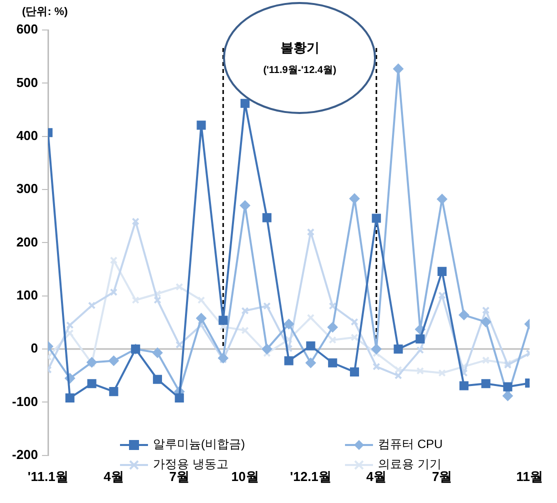 The image size is (557, 503). I want to click on y-tick-label: 500, so click(27, 82).